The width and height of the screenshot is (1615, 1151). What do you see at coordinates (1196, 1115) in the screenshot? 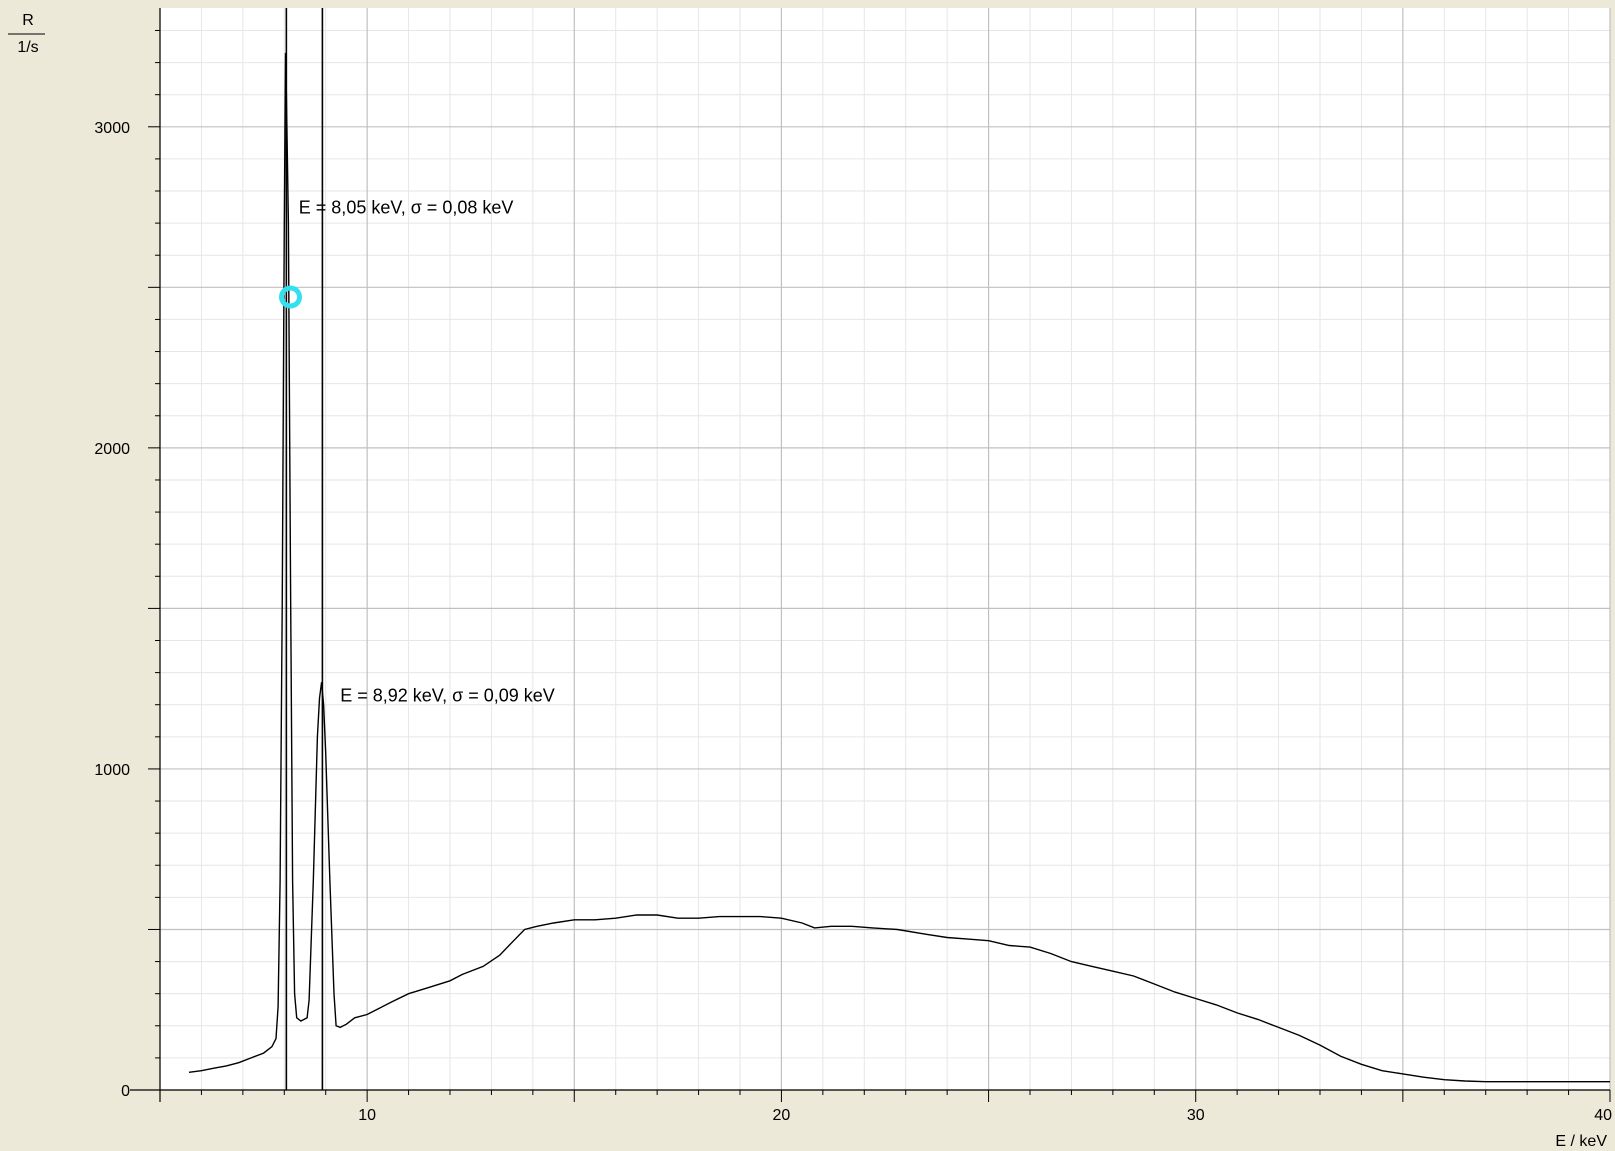
I see `x-tick-label: 30` at bounding box center [1196, 1115].